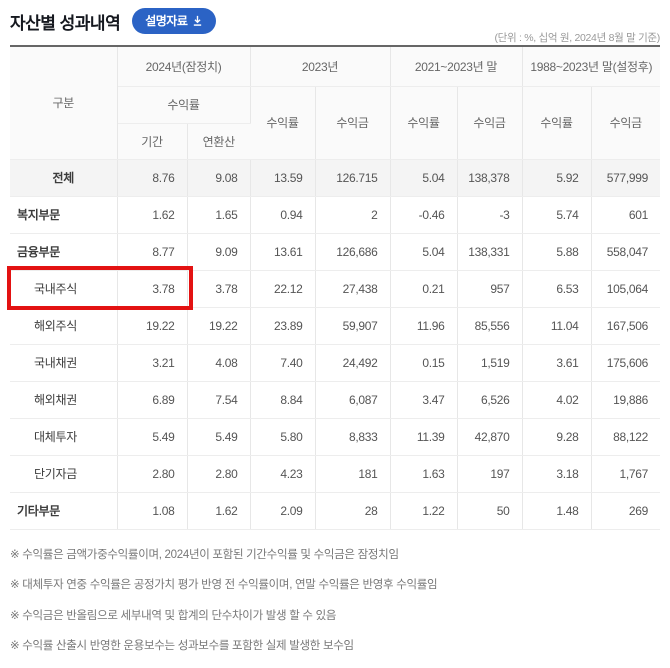  What do you see at coordinates (626, 400) in the screenshot?
I see `cell: 19,886` at bounding box center [626, 400].